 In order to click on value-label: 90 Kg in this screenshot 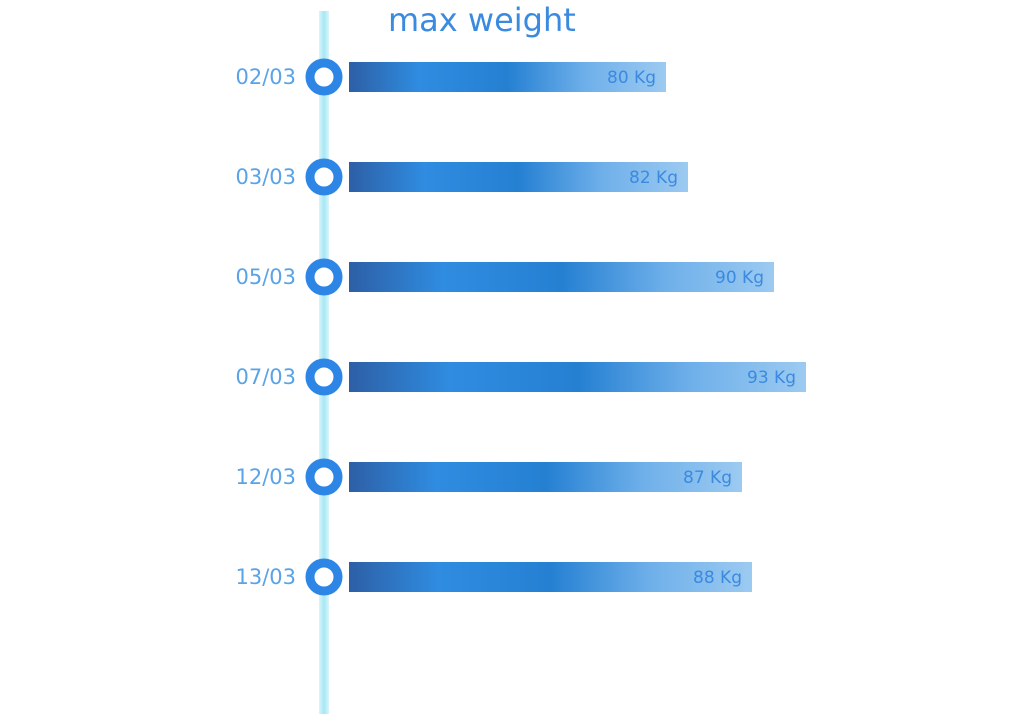, I will do `click(739, 278)`.